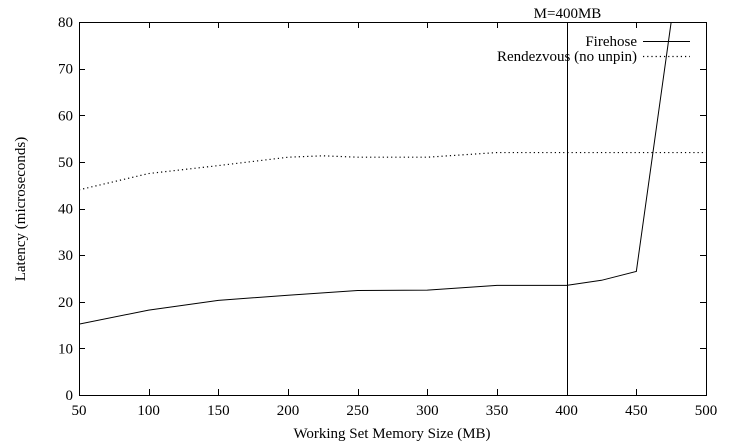 This screenshot has width=749, height=442. Describe the element at coordinates (567, 57) in the screenshot. I see `legend-label: Rendezvous (no unpin)` at that location.